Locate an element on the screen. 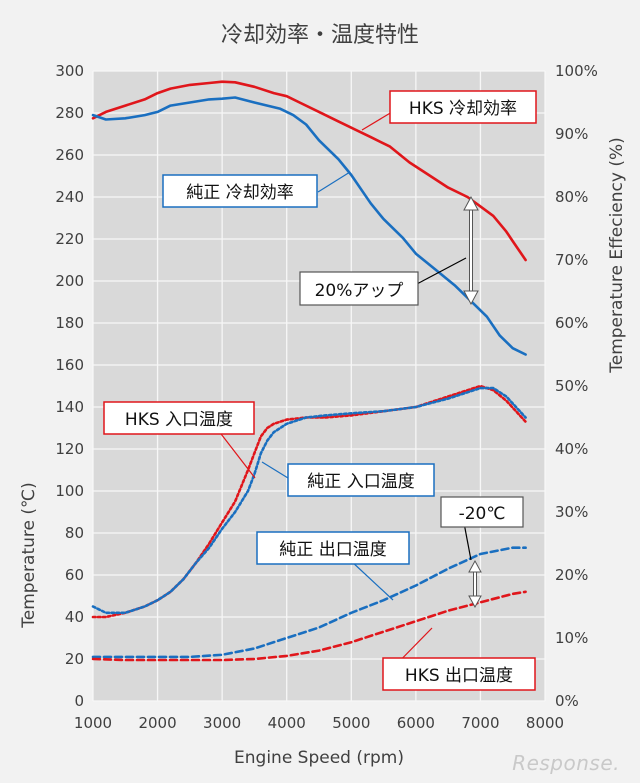  y2-tick-label: 100% is located at coordinates (576, 71).